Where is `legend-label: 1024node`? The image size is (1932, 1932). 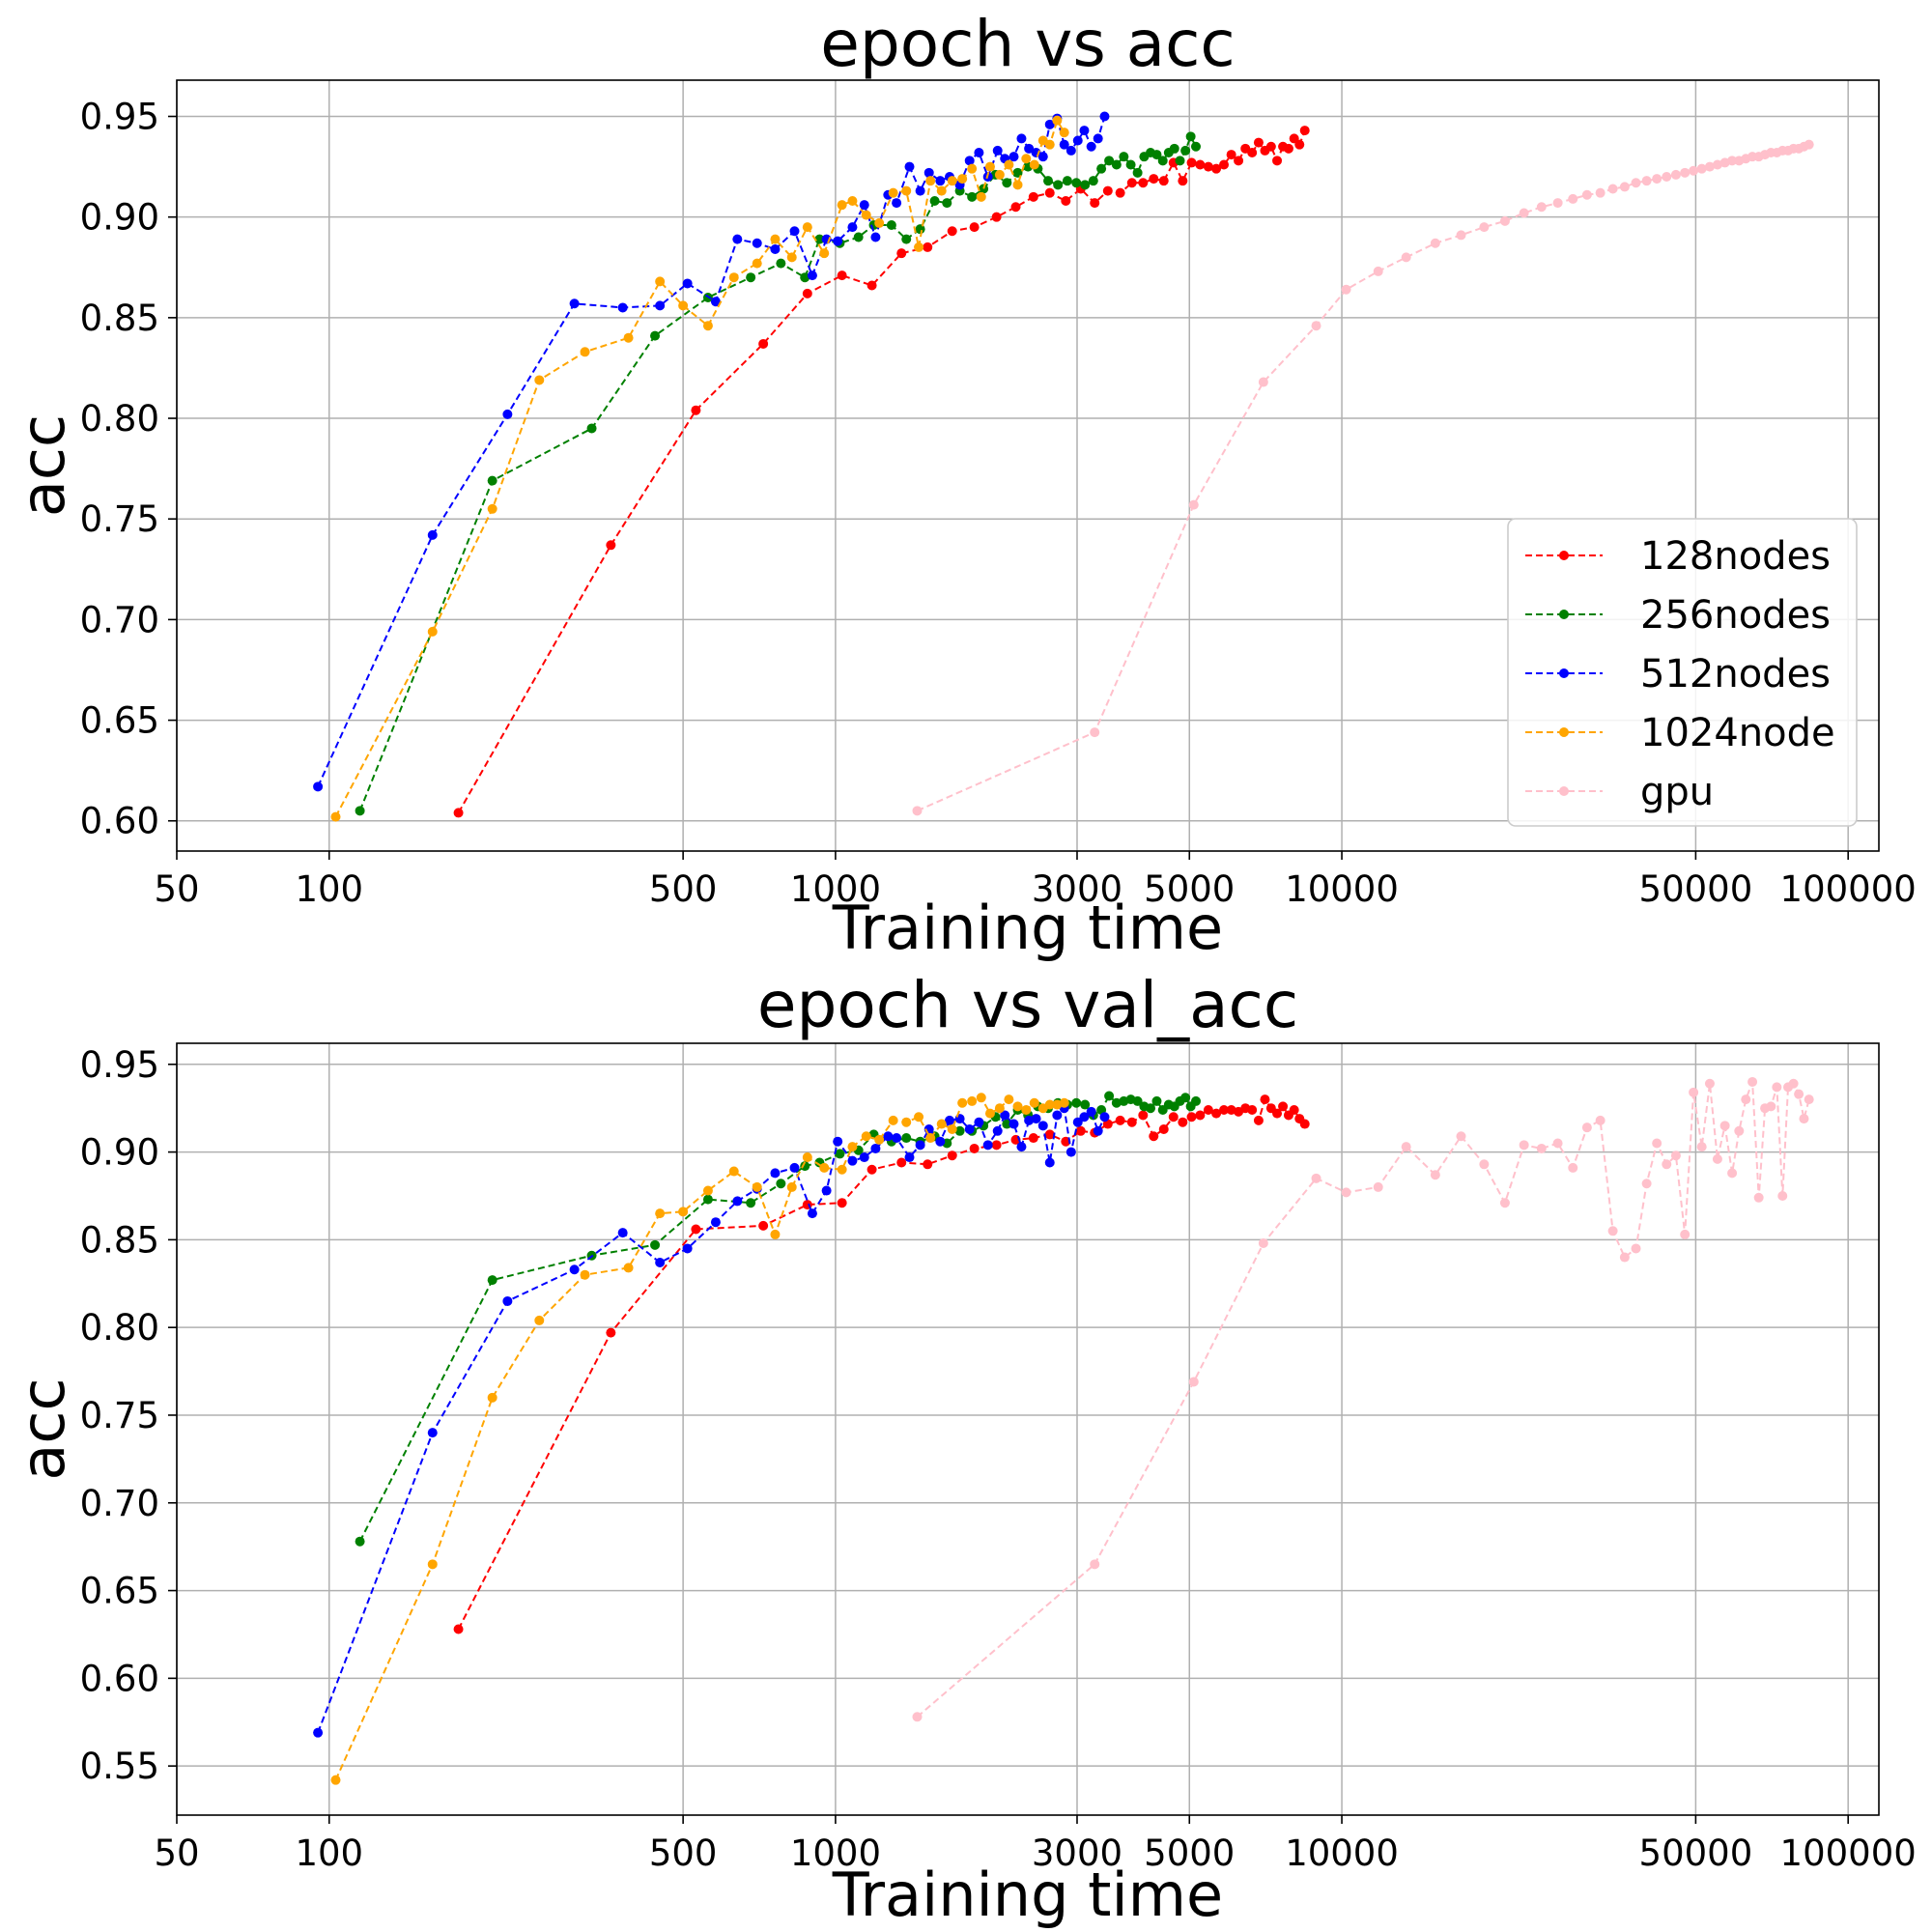 legend-label: 1024node is located at coordinates (1737, 733).